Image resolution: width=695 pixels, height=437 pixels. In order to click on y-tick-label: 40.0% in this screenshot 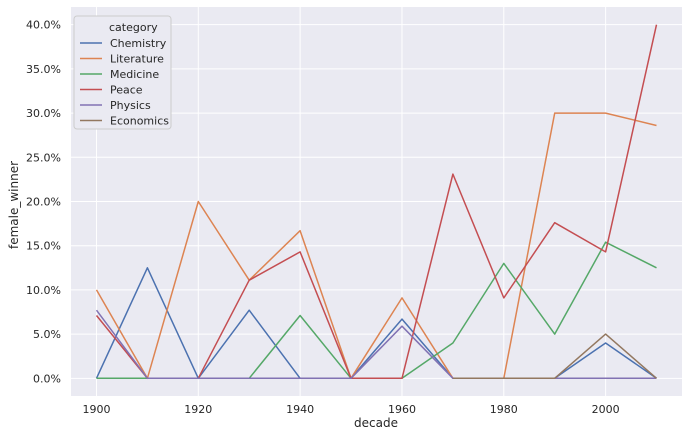, I will do `click(43, 25)`.